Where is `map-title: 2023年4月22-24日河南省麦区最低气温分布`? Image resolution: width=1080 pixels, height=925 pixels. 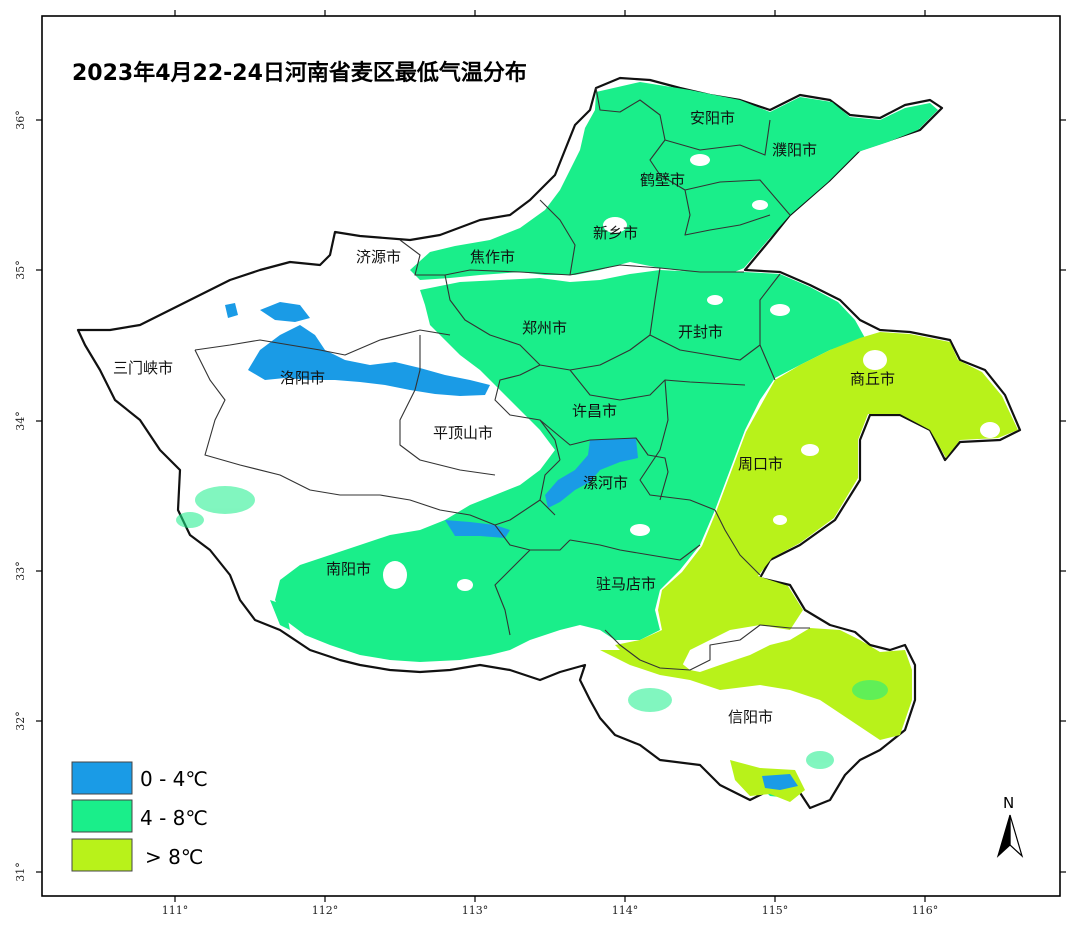 map-title: 2023年4月22-24日河南省麦区最低气温分布 is located at coordinates (299, 73).